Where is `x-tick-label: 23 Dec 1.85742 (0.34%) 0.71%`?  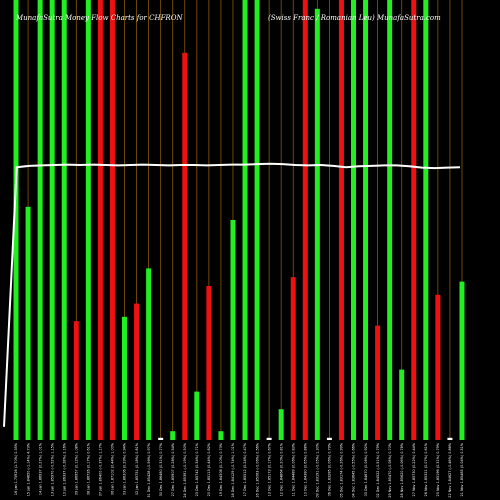 x-tick-label: 23 Dec 1.85742 (0.34%) 0.71% is located at coordinates (197, 469).